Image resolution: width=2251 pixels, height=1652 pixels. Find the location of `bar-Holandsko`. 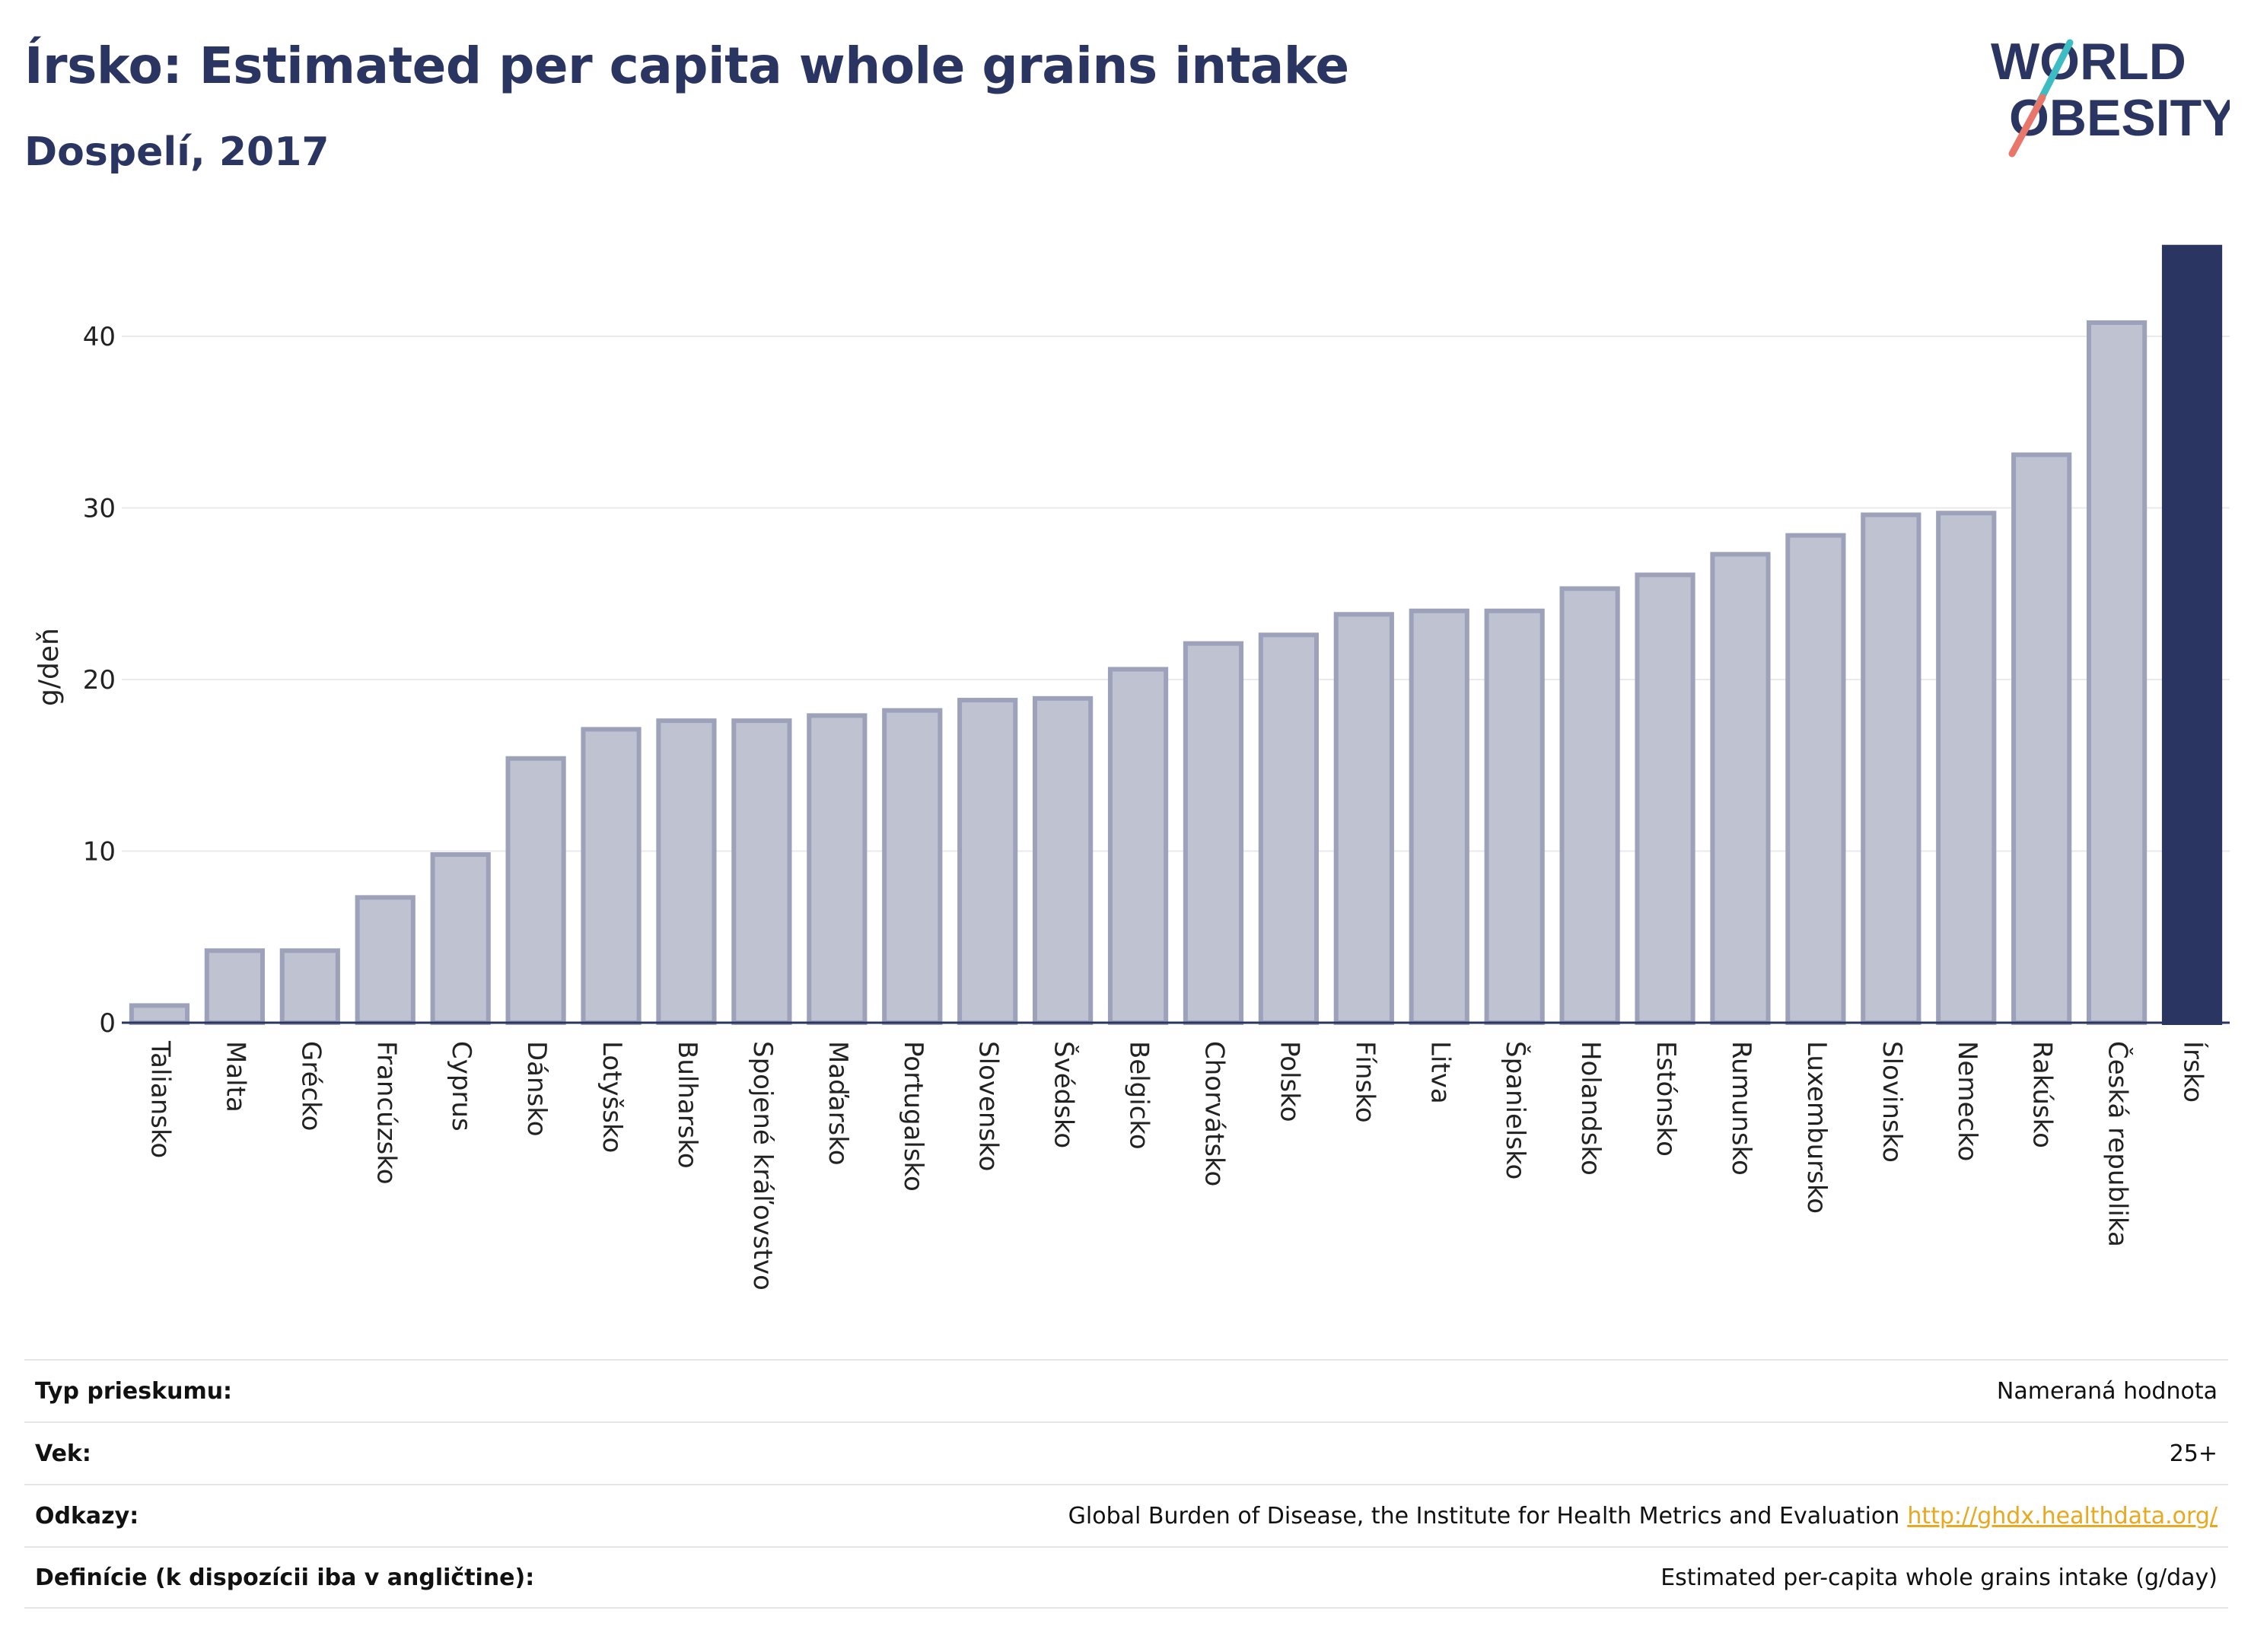

bar-Holandsko is located at coordinates (1589, 805).